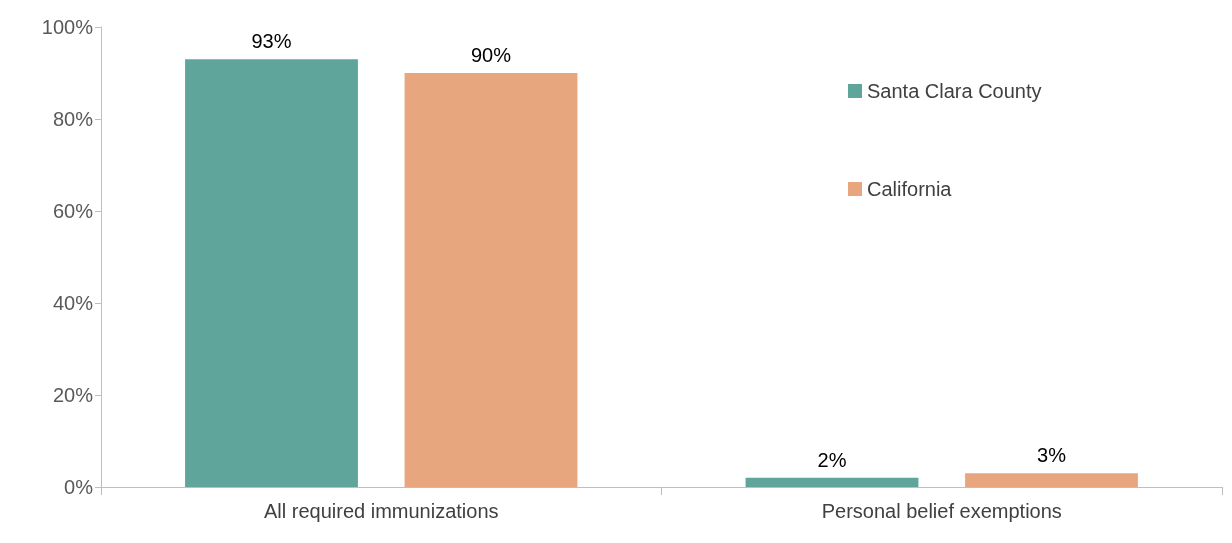  Describe the element at coordinates (941, 511) in the screenshot. I see `x-tick-label: Personal belief exemptions` at that location.